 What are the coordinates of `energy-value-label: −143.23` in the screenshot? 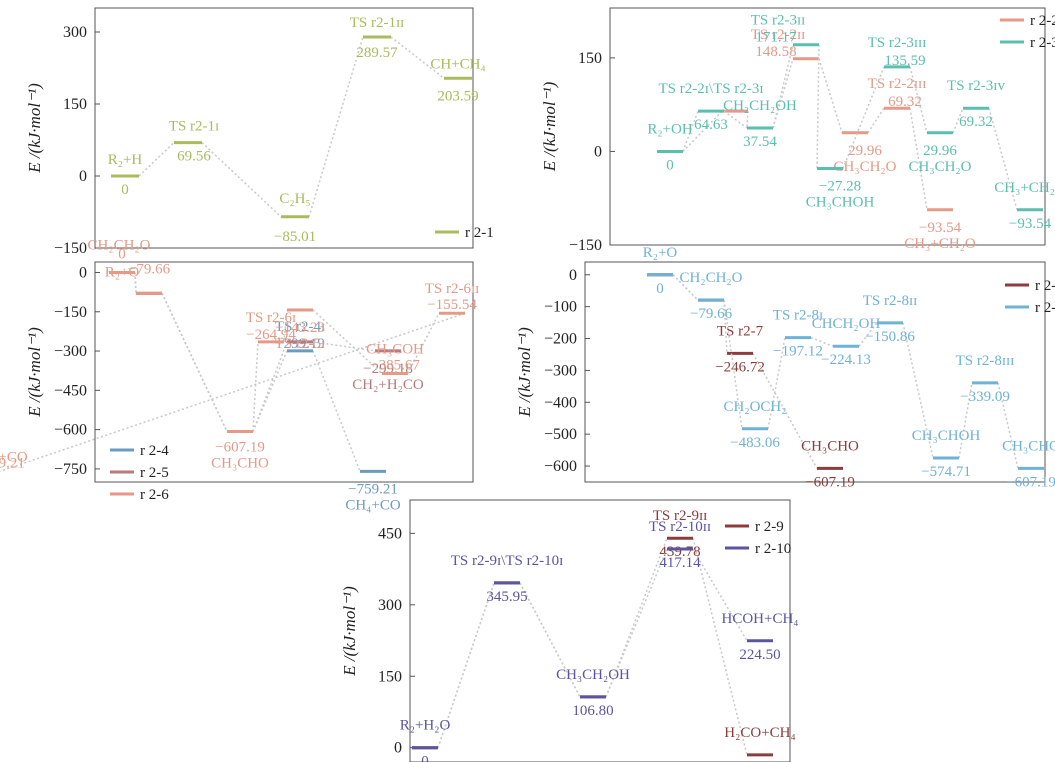 It's located at (300, 328).